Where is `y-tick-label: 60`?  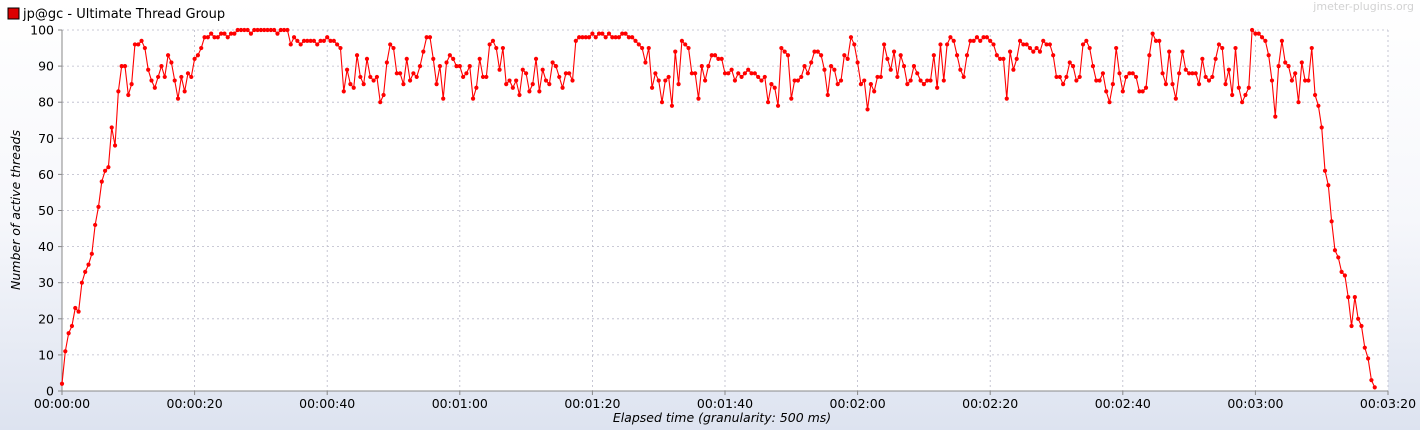
y-tick-label: 60 is located at coordinates (46, 174).